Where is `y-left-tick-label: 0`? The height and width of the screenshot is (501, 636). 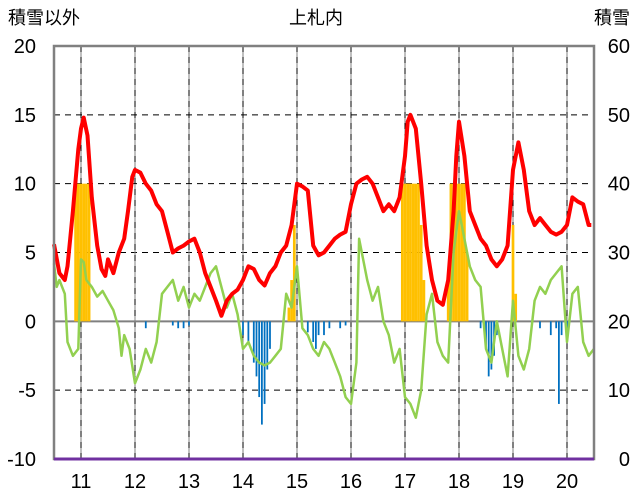 y-left-tick-label: 0 is located at coordinates (30, 322).